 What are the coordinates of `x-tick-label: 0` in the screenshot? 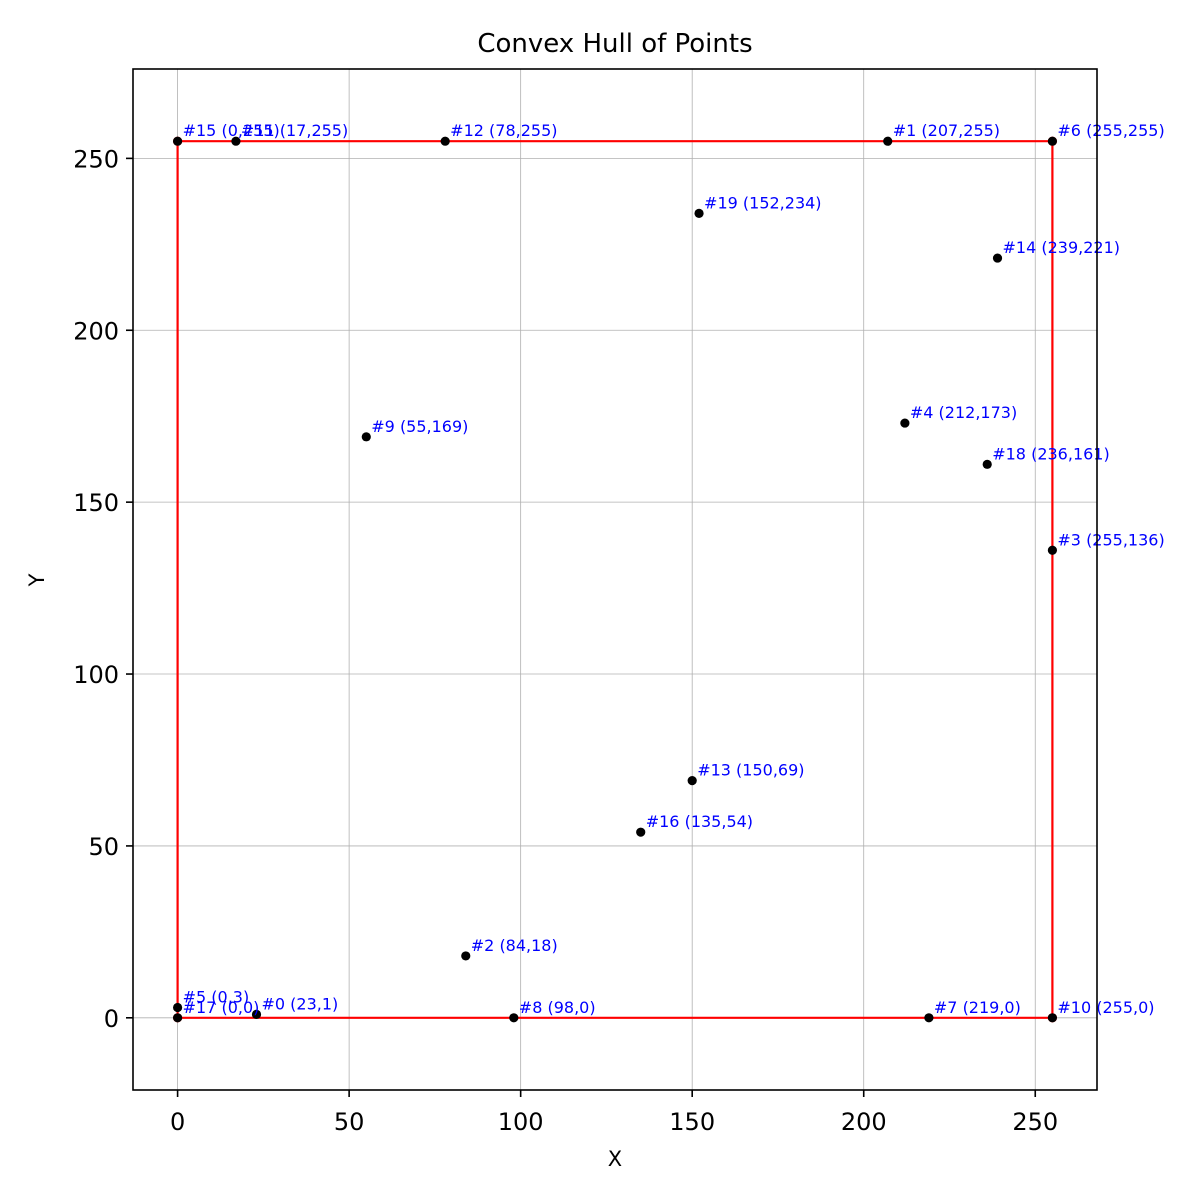 It's located at (177, 1122).